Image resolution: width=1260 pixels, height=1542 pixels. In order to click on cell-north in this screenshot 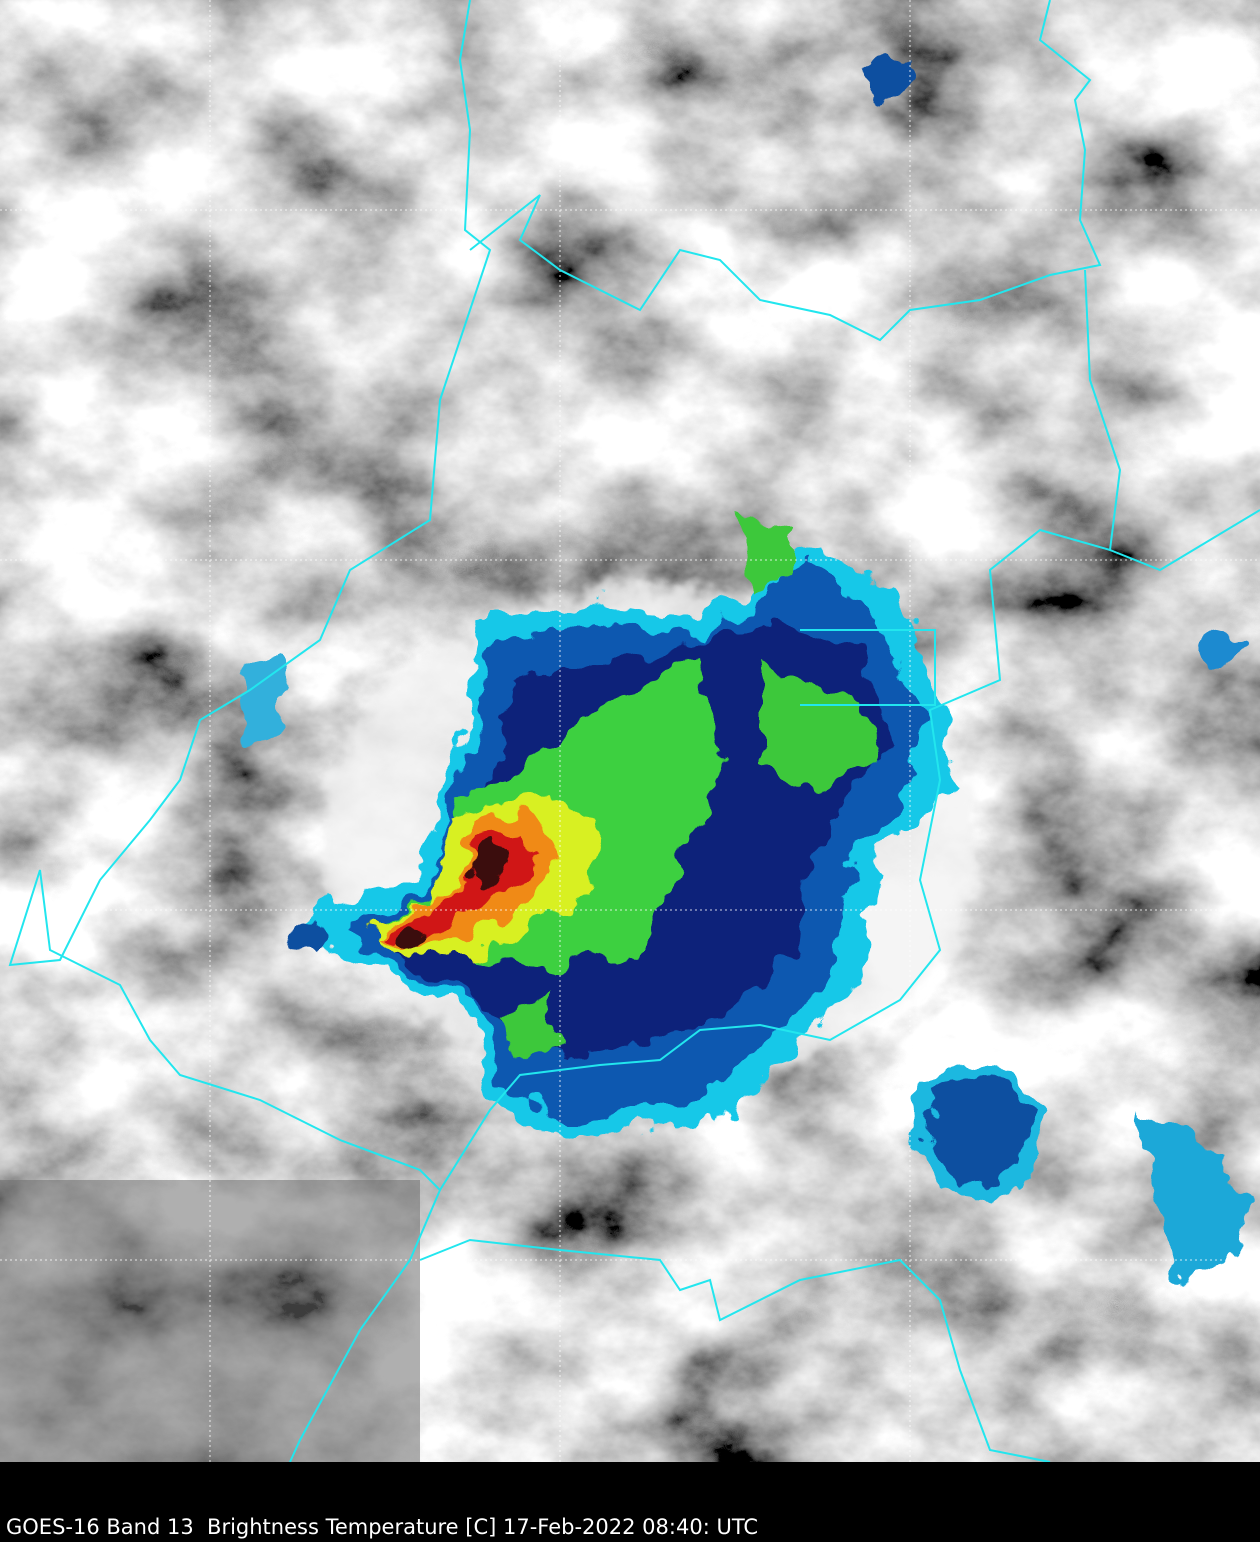, I will do `click(885, 75)`.